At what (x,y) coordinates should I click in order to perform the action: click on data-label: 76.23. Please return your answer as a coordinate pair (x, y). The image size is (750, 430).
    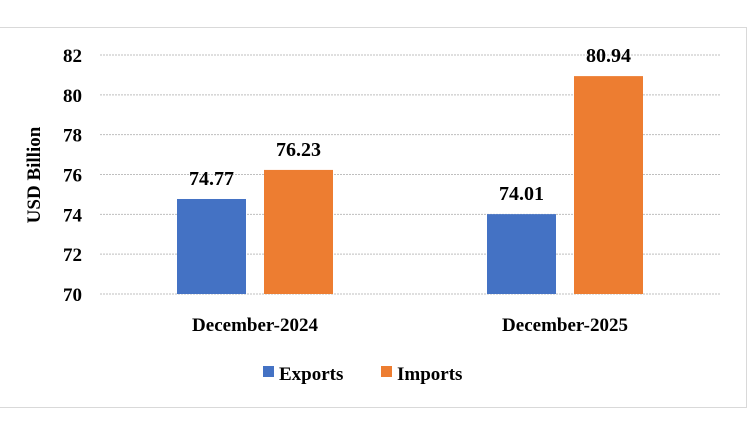
    Looking at the image, I should click on (298, 150).